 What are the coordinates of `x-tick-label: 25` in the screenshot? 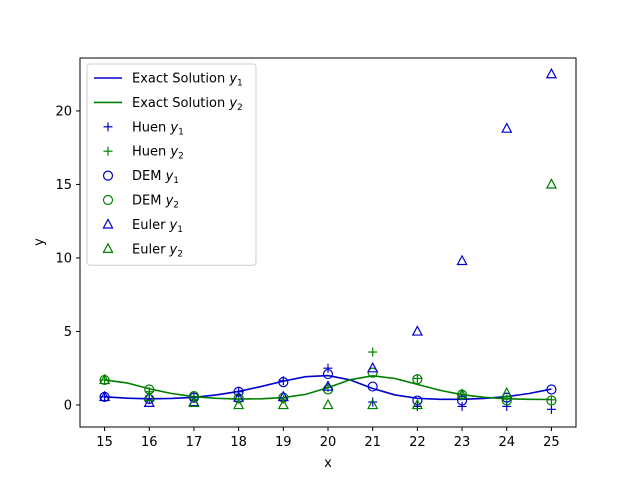 It's located at (551, 442).